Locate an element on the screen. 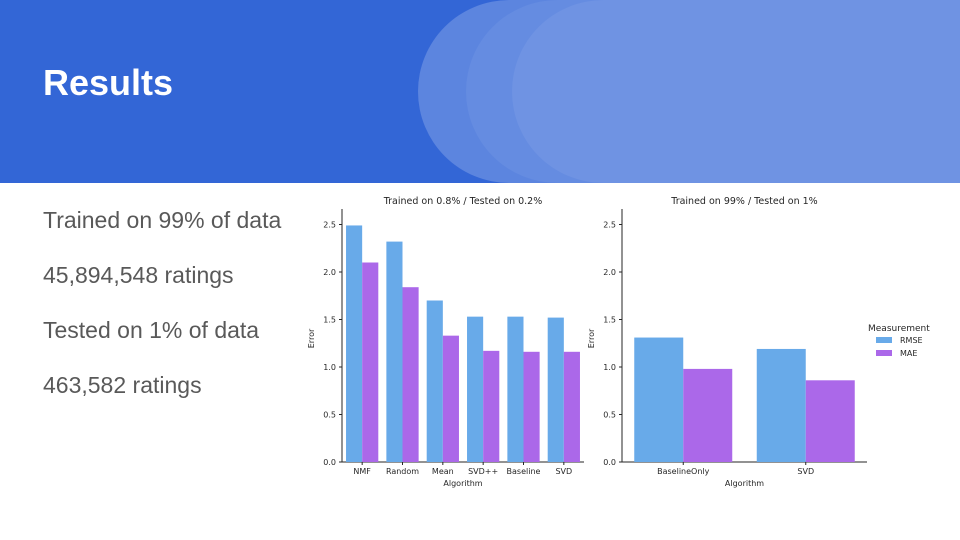  bar-mae-baselineonly is located at coordinates (708, 415).